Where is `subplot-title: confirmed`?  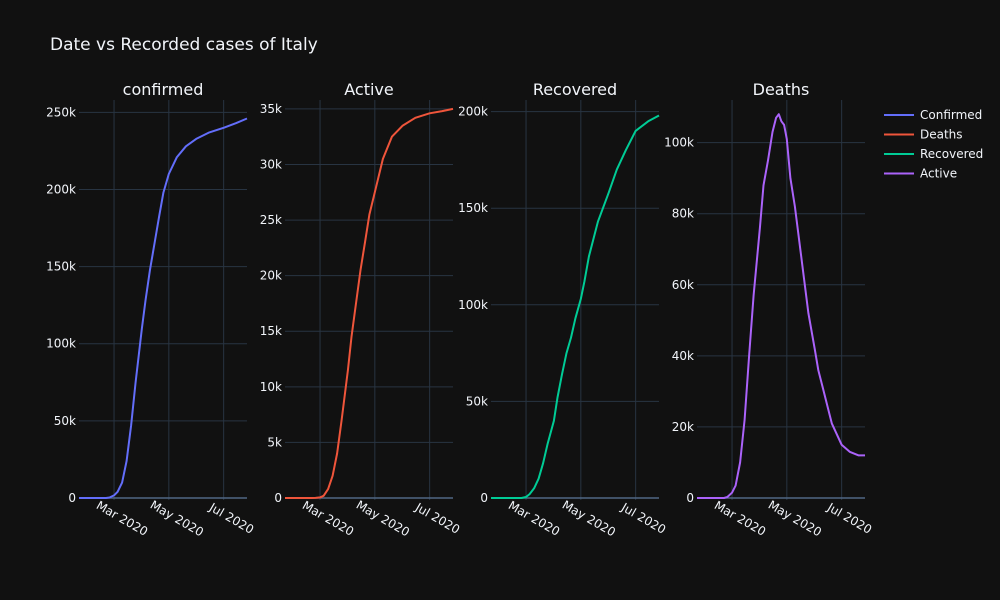
subplot-title: confirmed is located at coordinates (163, 89).